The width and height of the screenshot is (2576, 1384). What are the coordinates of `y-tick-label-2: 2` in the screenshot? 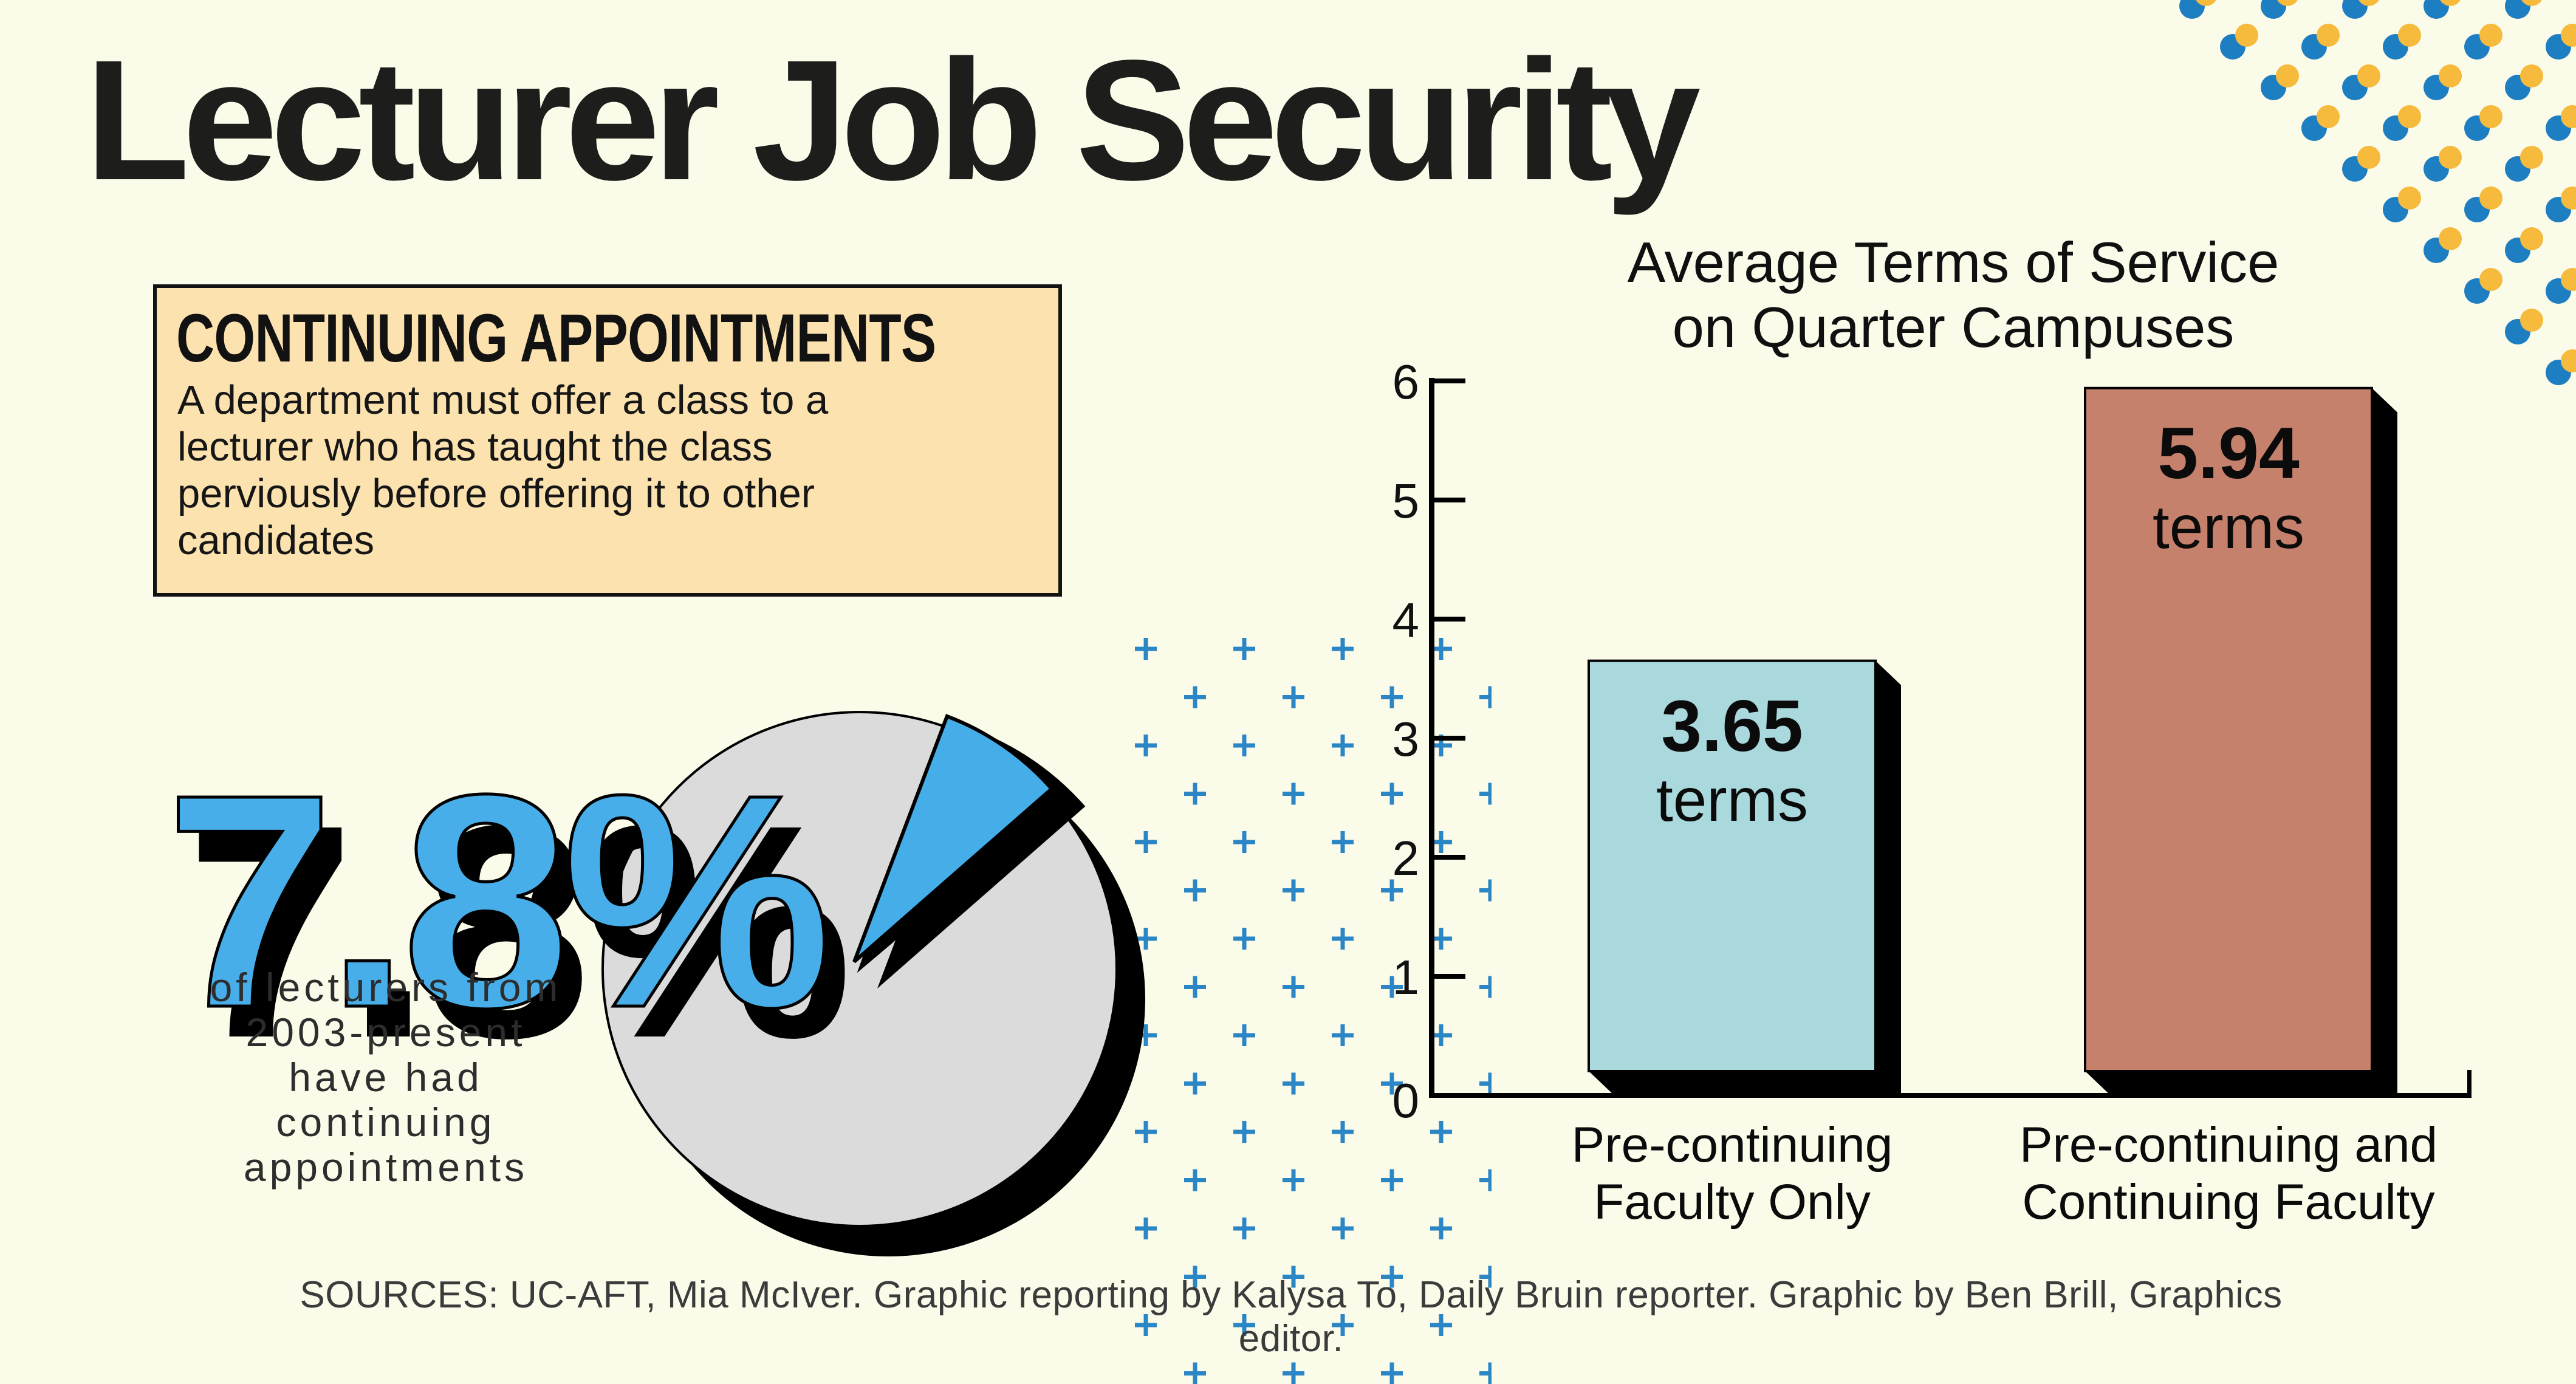 It's located at (1406, 858).